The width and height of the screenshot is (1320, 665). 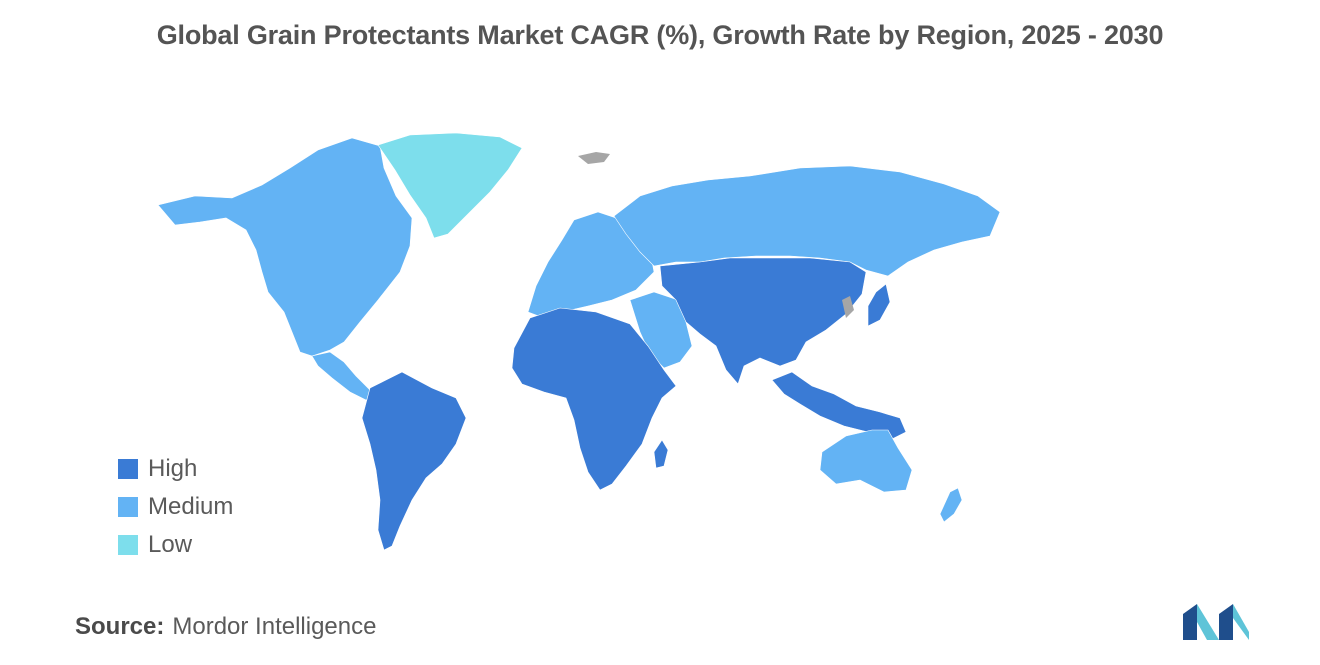 What do you see at coordinates (866, 461) in the screenshot?
I see `region-australia` at bounding box center [866, 461].